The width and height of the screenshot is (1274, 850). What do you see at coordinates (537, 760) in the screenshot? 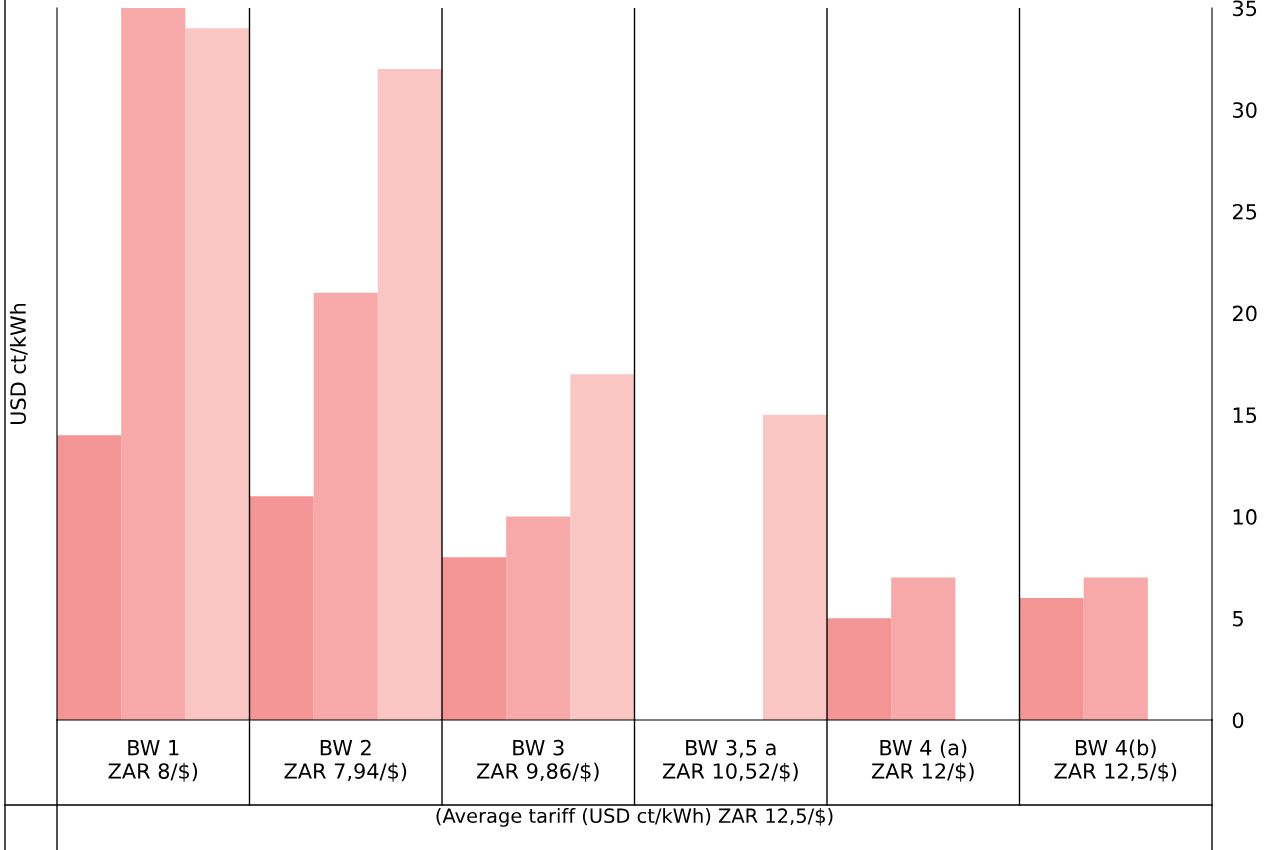
I see `x-tick-label: BW 3 ZAR 9,86/$)` at bounding box center [537, 760].